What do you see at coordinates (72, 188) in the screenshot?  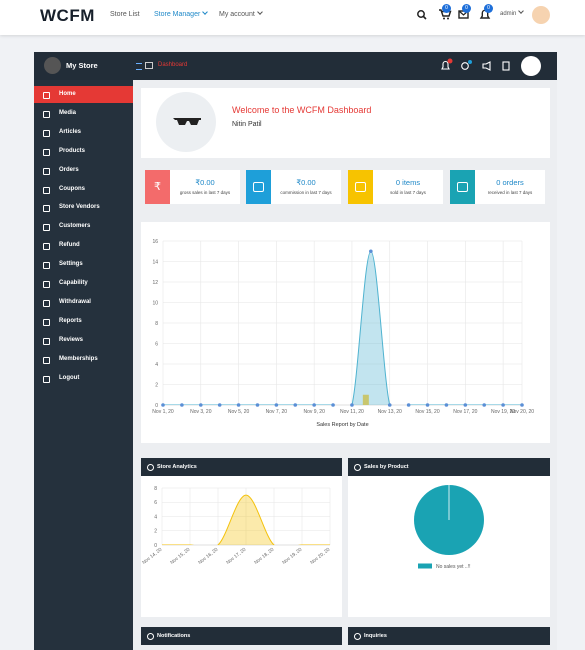 I see `menu-label: Coupons` at bounding box center [72, 188].